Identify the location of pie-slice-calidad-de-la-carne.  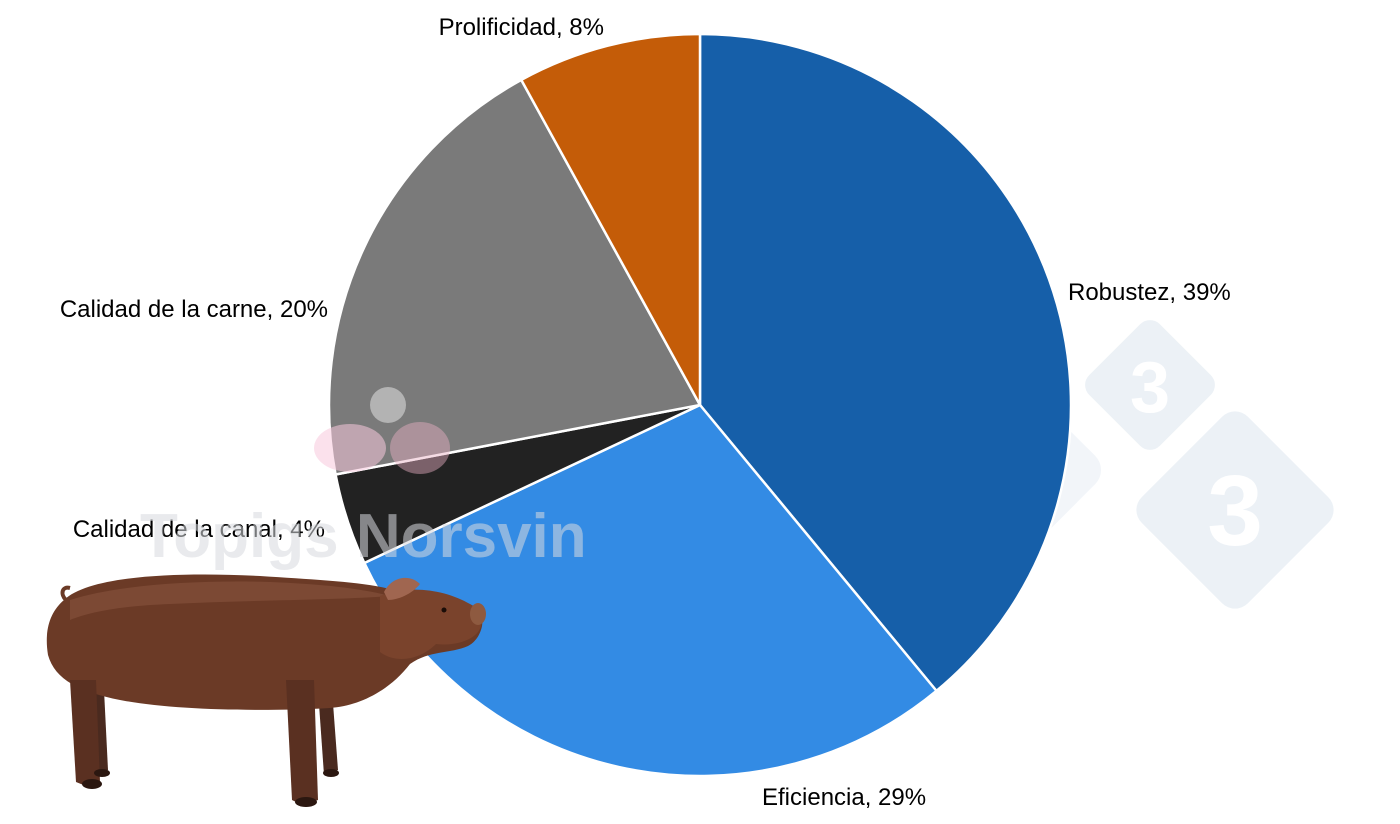
(514, 277).